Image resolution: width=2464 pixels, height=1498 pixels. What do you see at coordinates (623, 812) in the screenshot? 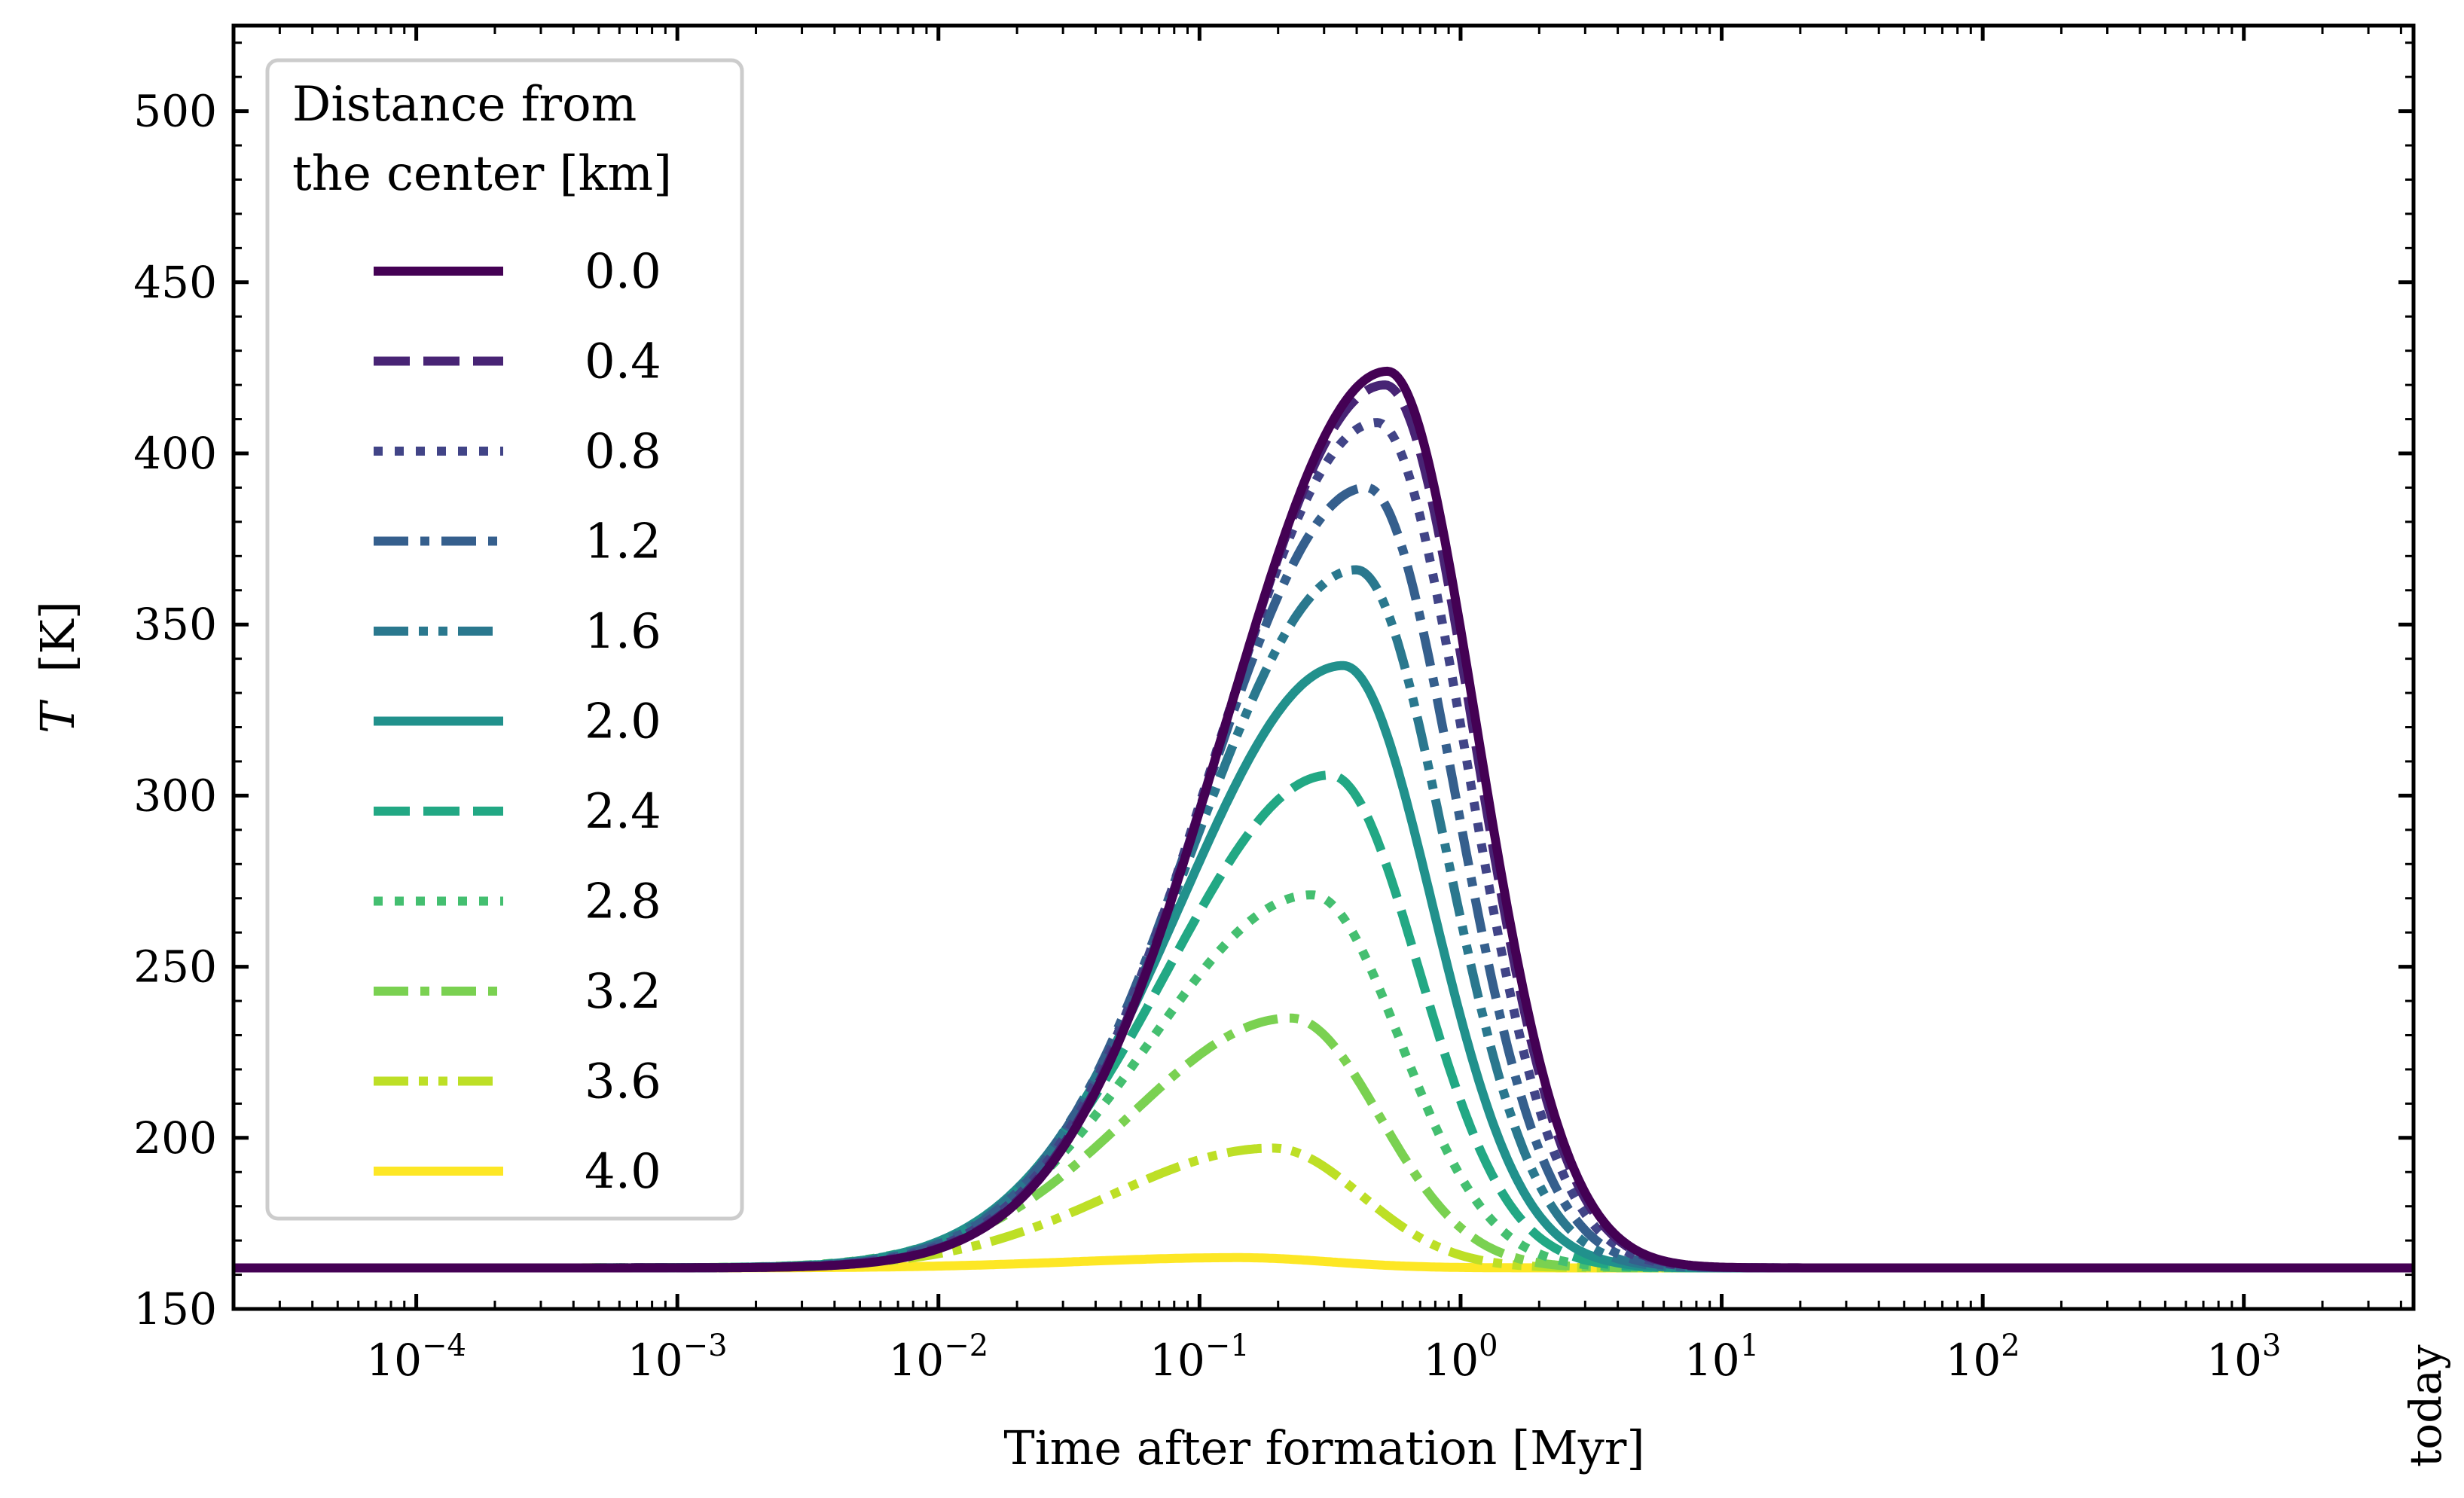
I see `legend-label-2-4: 2.4` at bounding box center [623, 812].